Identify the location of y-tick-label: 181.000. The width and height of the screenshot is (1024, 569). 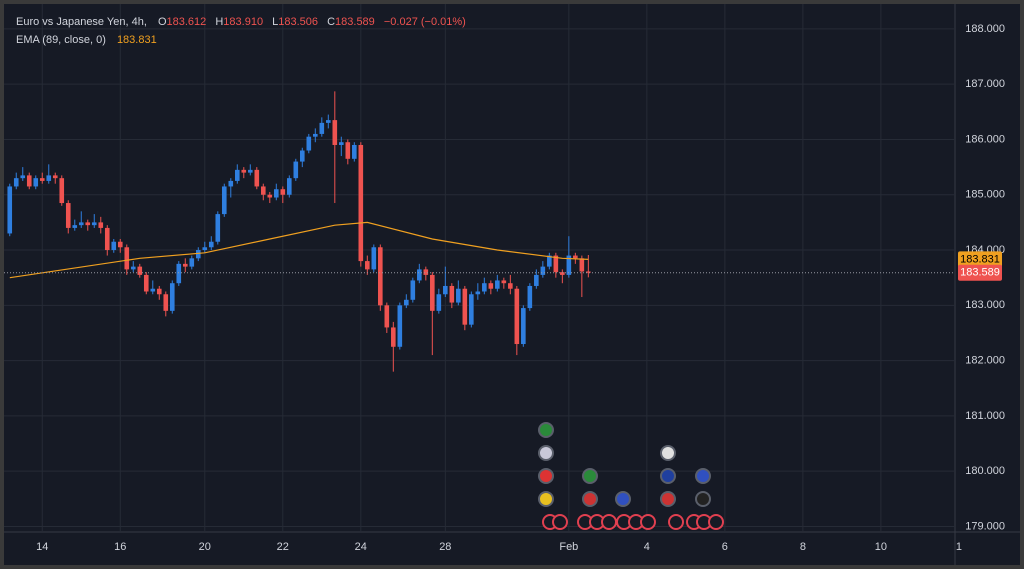
(985, 416).